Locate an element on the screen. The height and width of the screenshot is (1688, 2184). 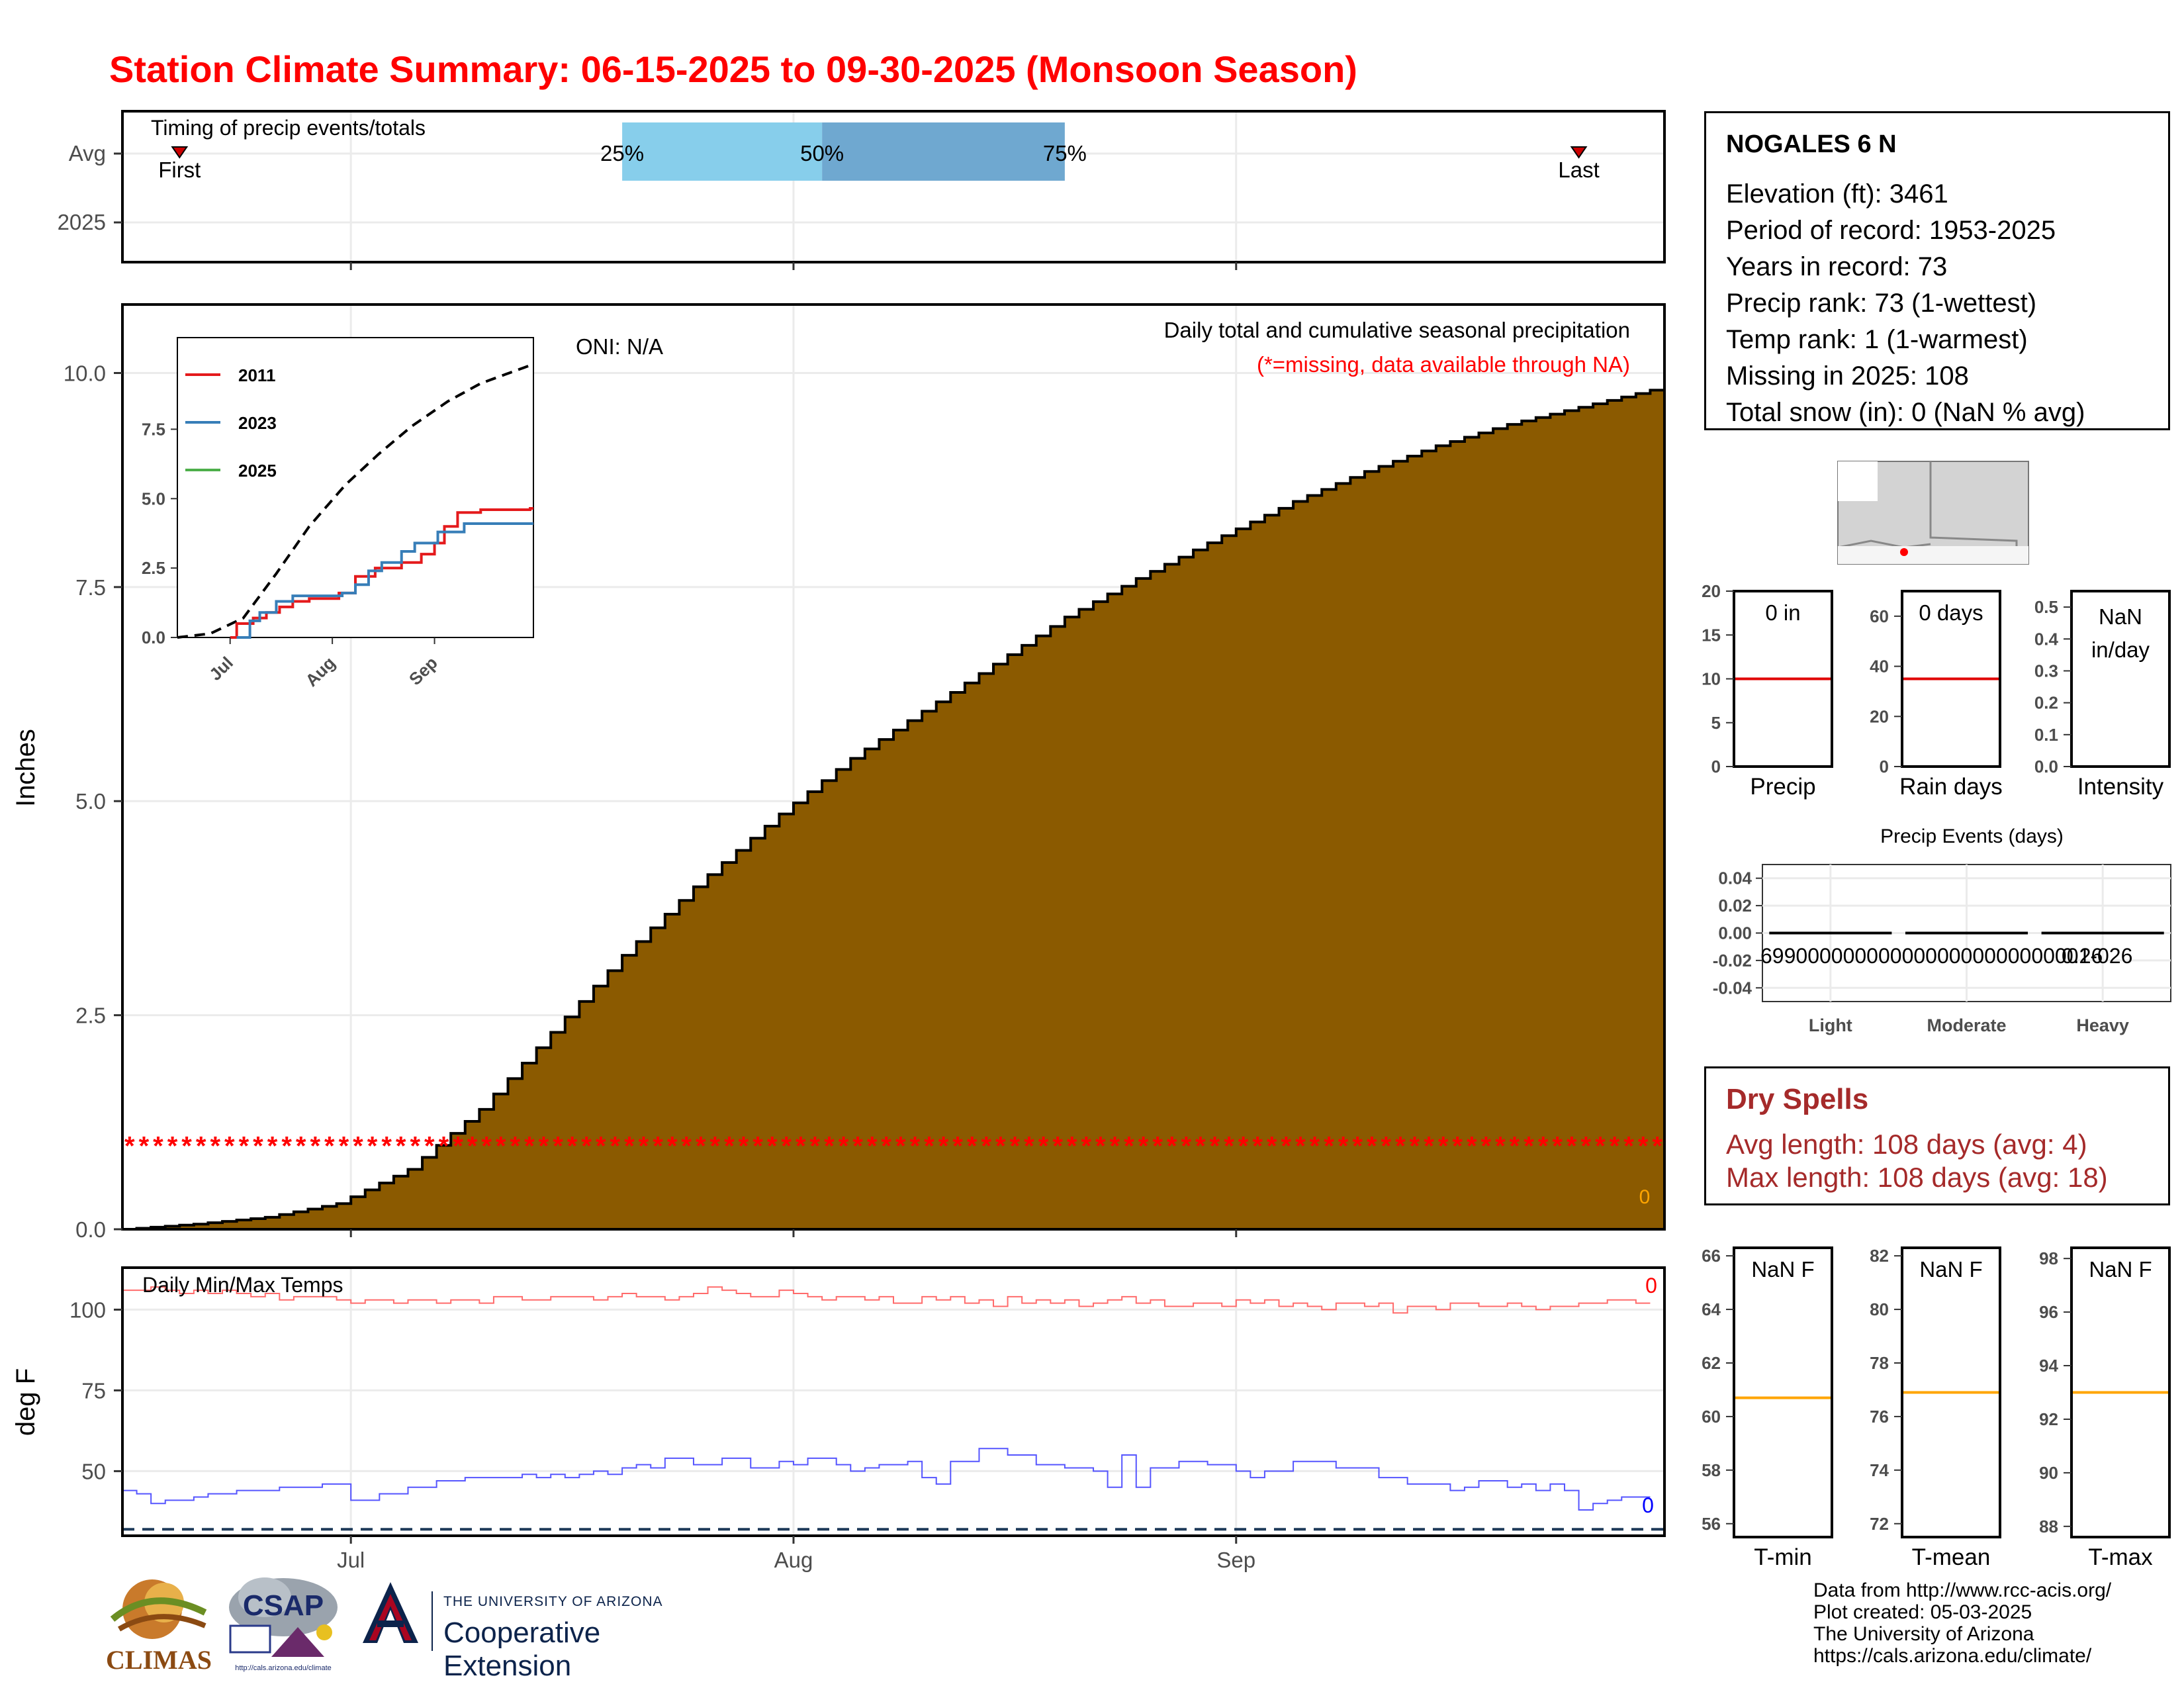
csap-logo-icon: CSAP http://cals.arizona.edu/climate is located at coordinates (283, 1624).